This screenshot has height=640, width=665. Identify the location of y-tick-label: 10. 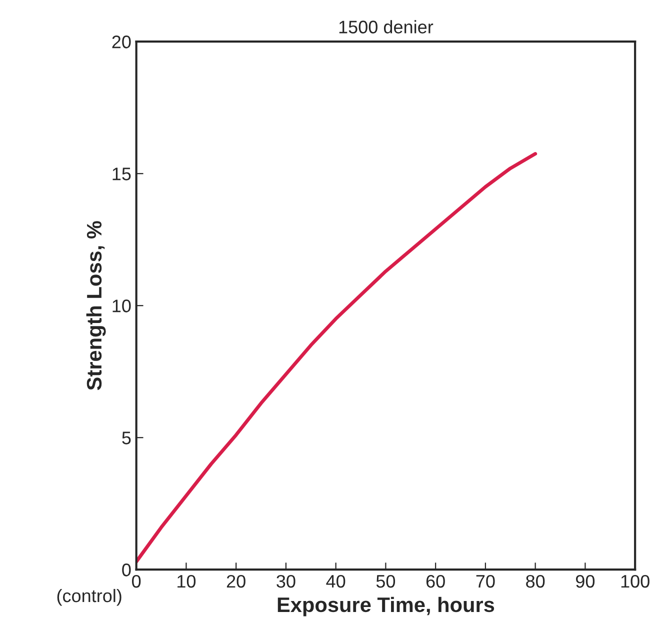
(121, 306).